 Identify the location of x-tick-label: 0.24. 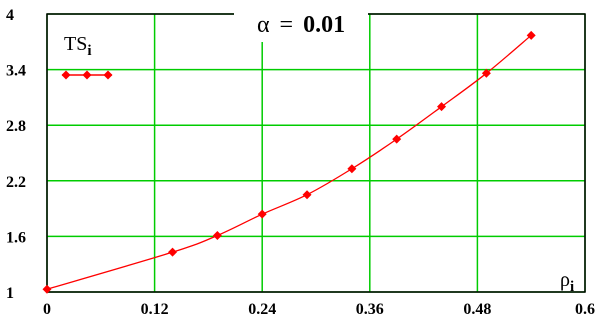
(262, 309).